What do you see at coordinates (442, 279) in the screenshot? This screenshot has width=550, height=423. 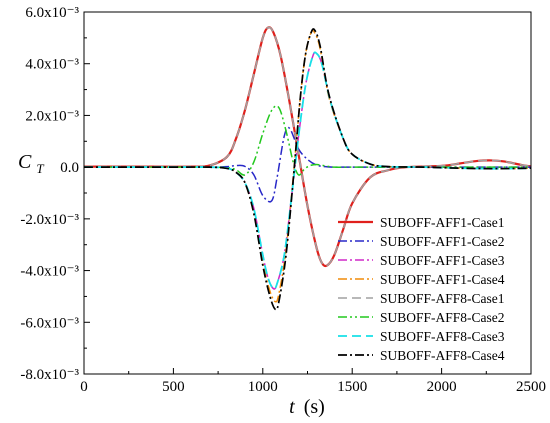 I see `legend-entry-4: SUBOFF-AFF1-Case4` at bounding box center [442, 279].